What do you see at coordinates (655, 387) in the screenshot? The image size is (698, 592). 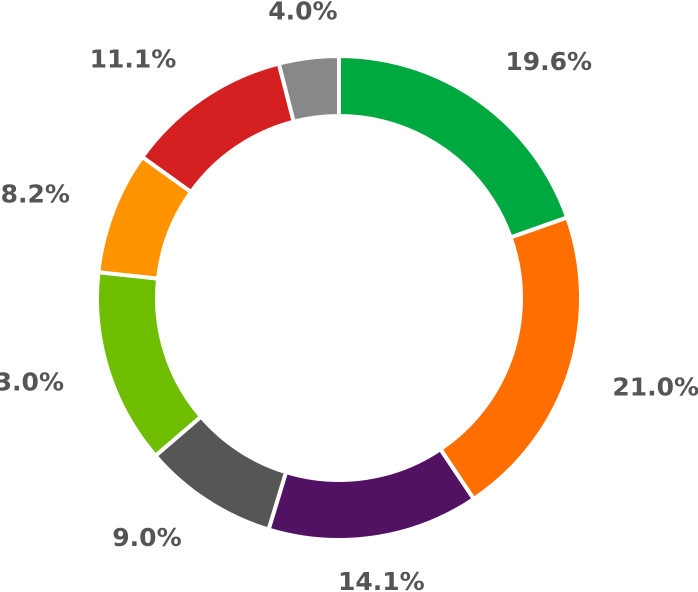 I see `data-label: 21.0%` at bounding box center [655, 387].